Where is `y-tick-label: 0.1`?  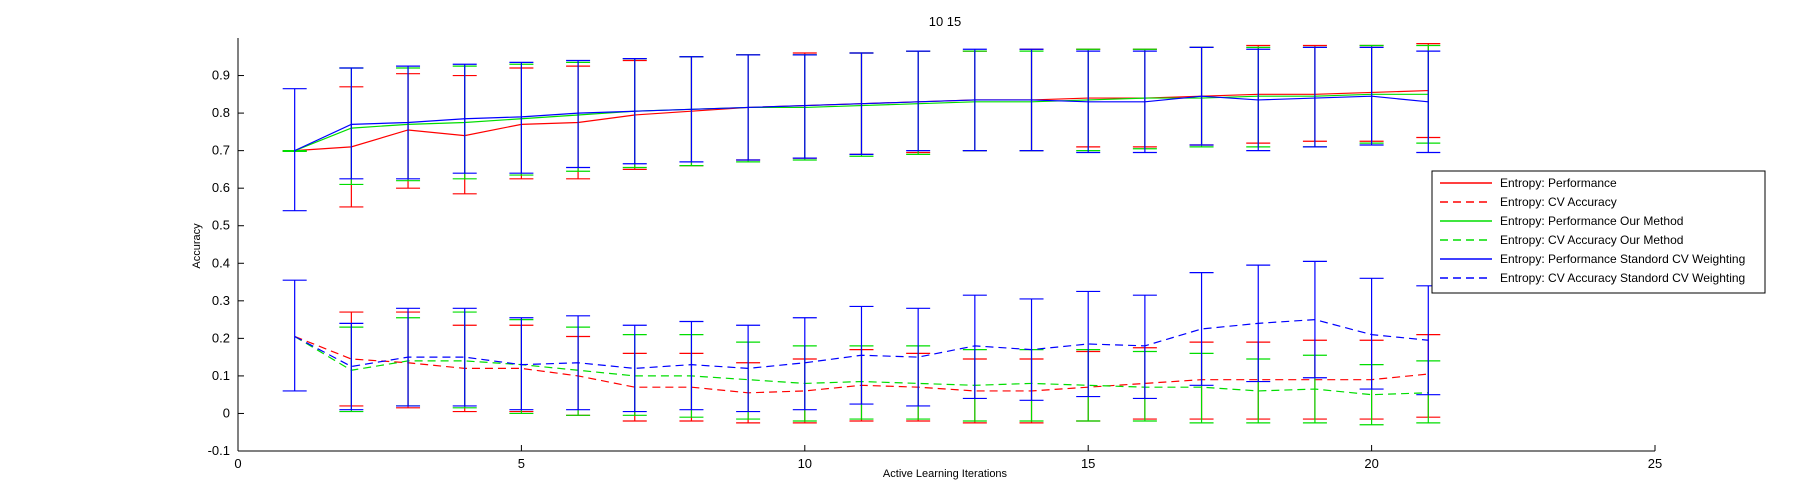 y-tick-label: 0.1 is located at coordinates (221, 375).